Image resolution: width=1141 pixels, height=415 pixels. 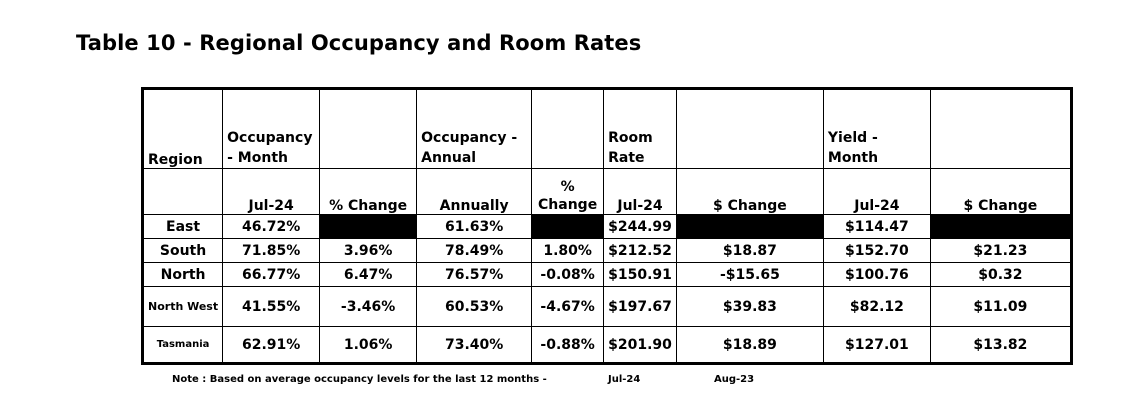 What do you see at coordinates (271, 250) in the screenshot?
I see `occupancy-cell: 71.85%` at bounding box center [271, 250].